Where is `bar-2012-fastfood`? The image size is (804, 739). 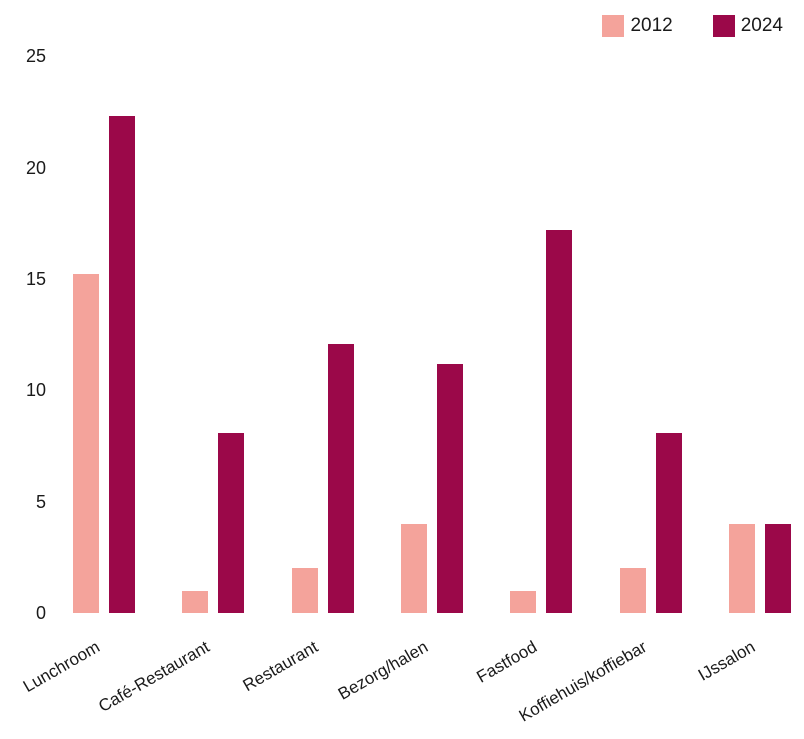 bar-2012-fastfood is located at coordinates (523, 601).